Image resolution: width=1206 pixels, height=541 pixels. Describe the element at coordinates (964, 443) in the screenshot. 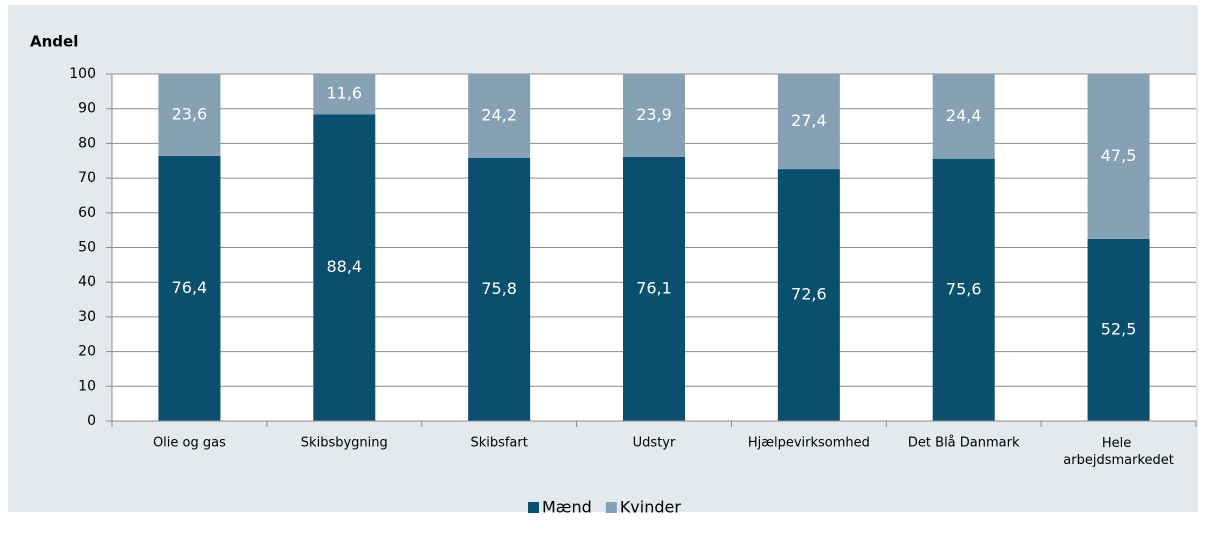

I see `x-tick-label: Det Blå Danmark` at that location.